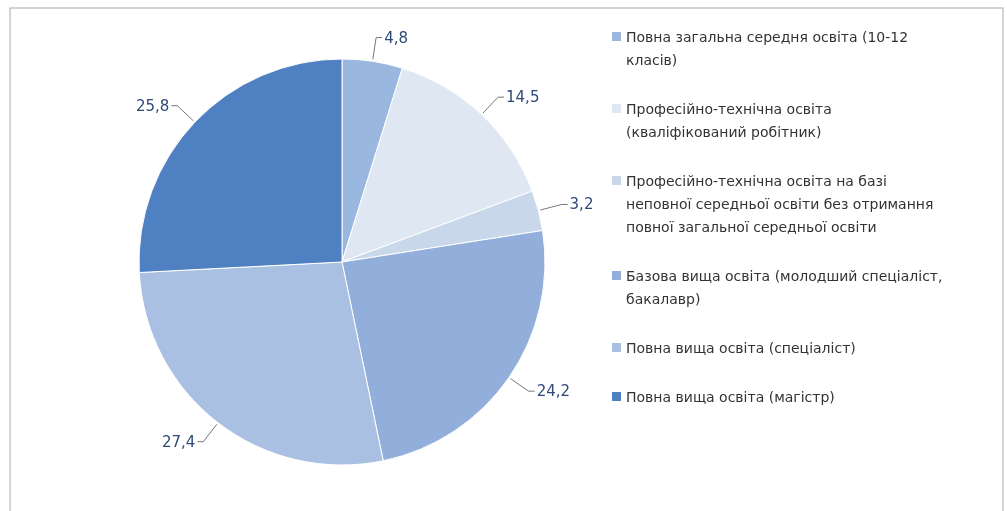 The image size is (1007, 511). I want to click on legend-label: Базова вища освіта (молодший спеціаліст, бакалавр), so click(784, 287).